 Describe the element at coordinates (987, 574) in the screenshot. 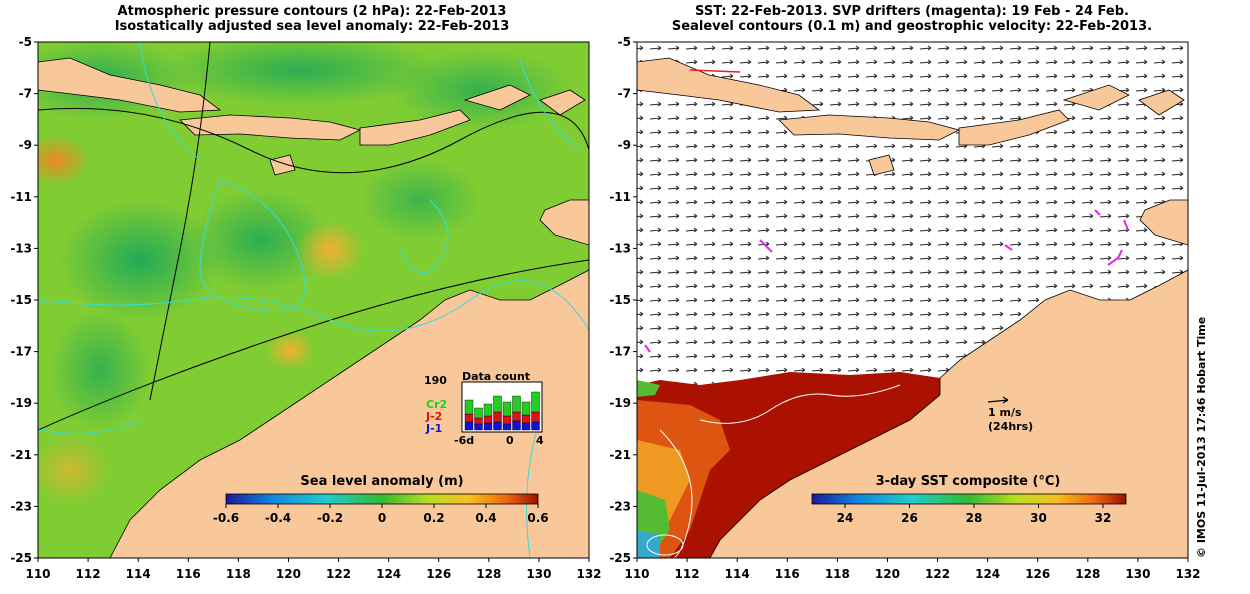

I see `right-xtick-label: 124` at that location.